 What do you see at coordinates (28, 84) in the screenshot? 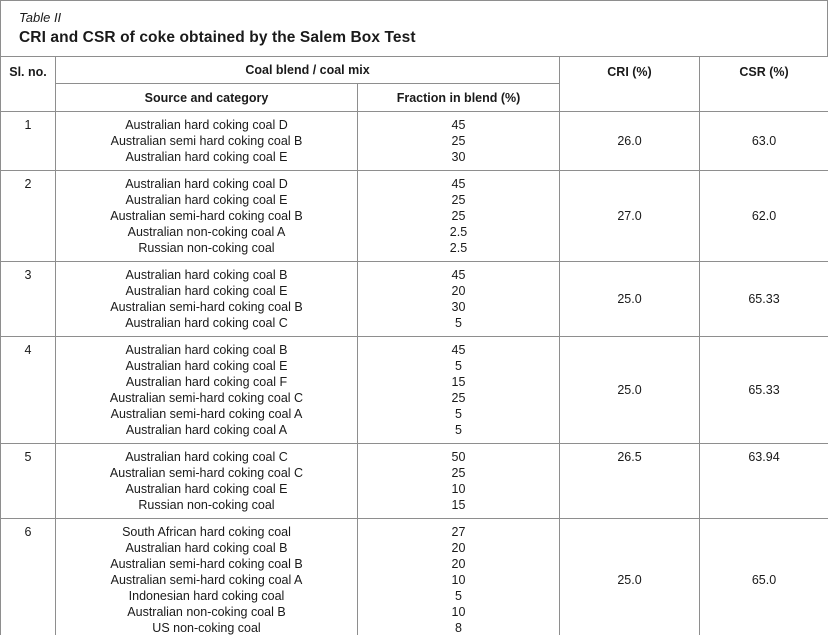
I see `header-sl-no: Sl. no.` at bounding box center [28, 84].